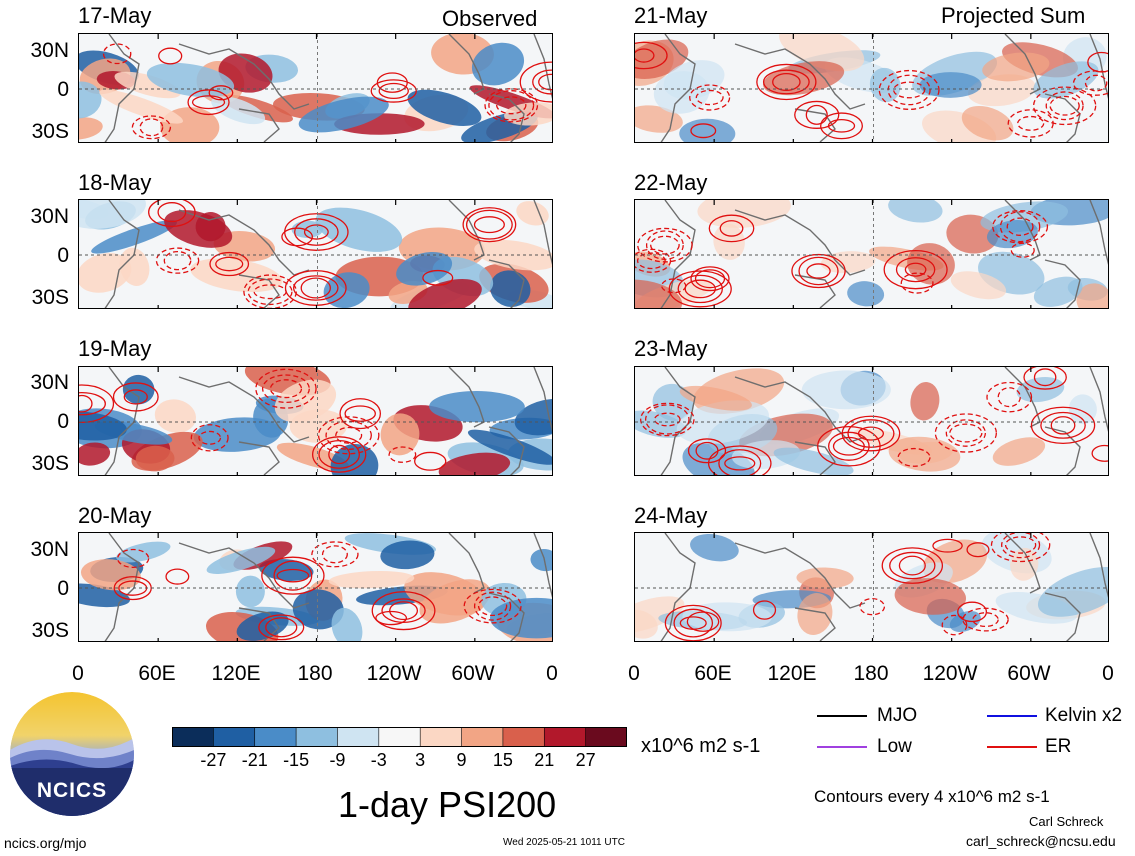 The width and height of the screenshot is (1135, 856). What do you see at coordinates (72, 754) in the screenshot?
I see `ncics-logo: NCICS` at bounding box center [72, 754].